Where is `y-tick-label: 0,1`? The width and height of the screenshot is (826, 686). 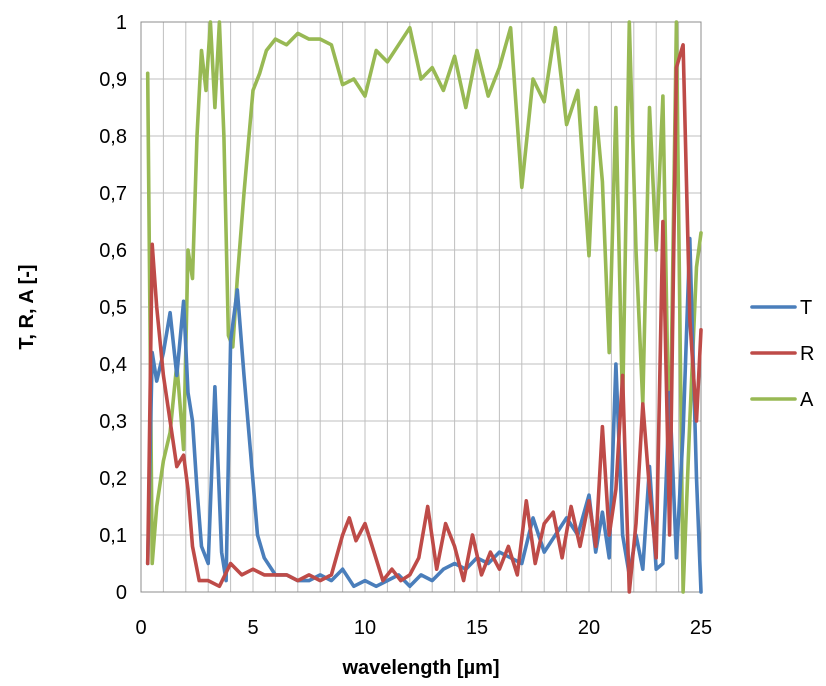 y-tick-label: 0,1 is located at coordinates (113, 536).